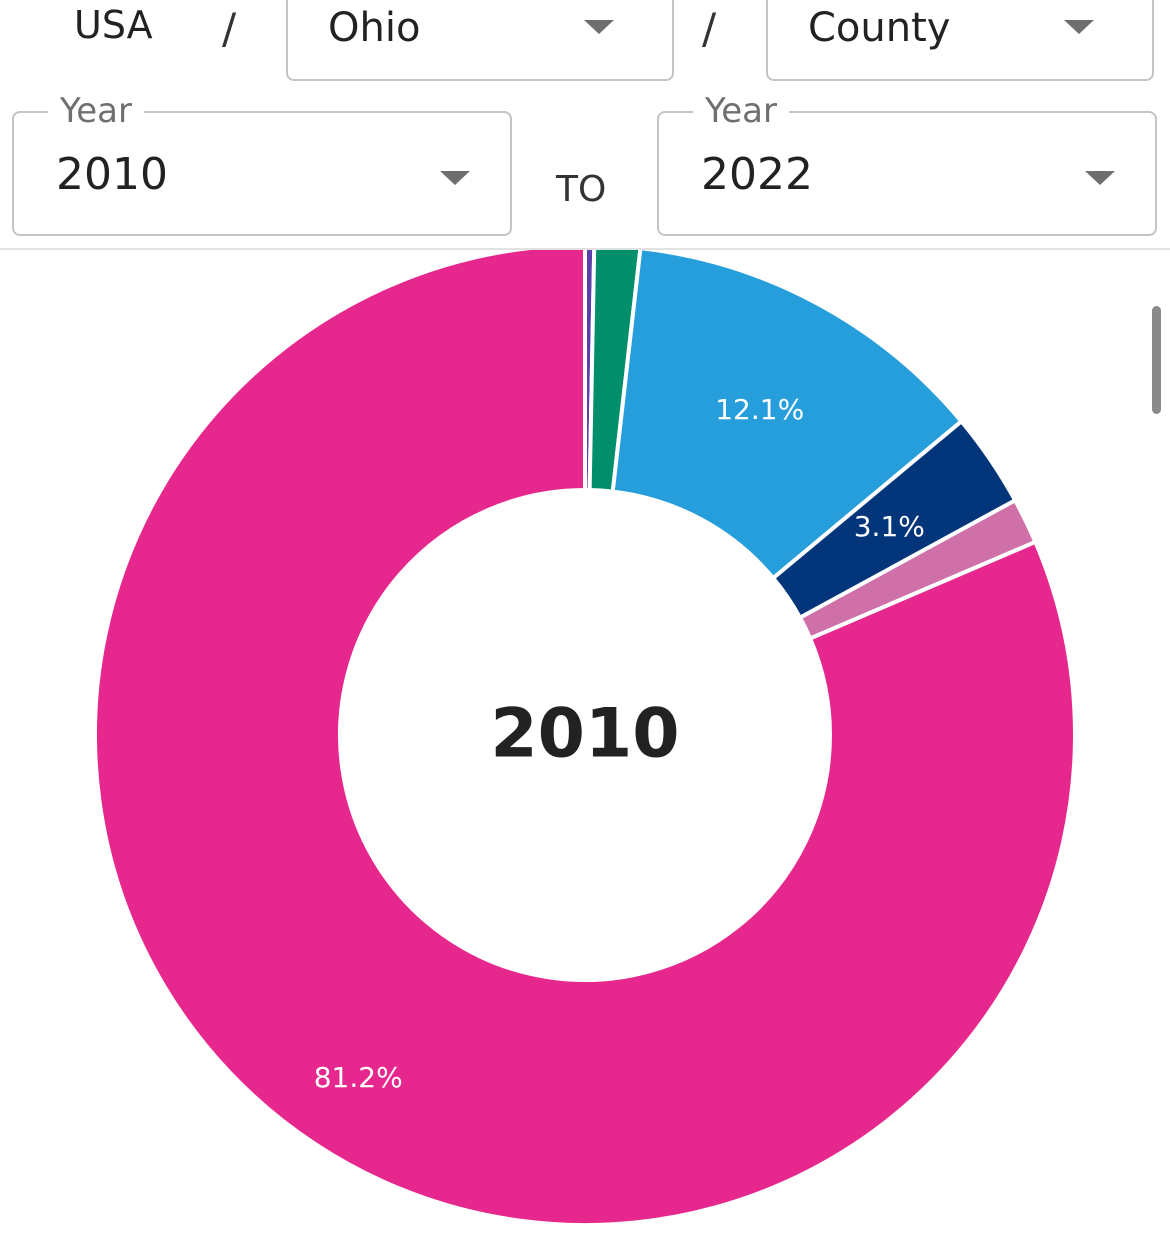 This screenshot has width=1170, height=1249. What do you see at coordinates (374, 28) in the screenshot?
I see `state-select-value: Ohio` at bounding box center [374, 28].